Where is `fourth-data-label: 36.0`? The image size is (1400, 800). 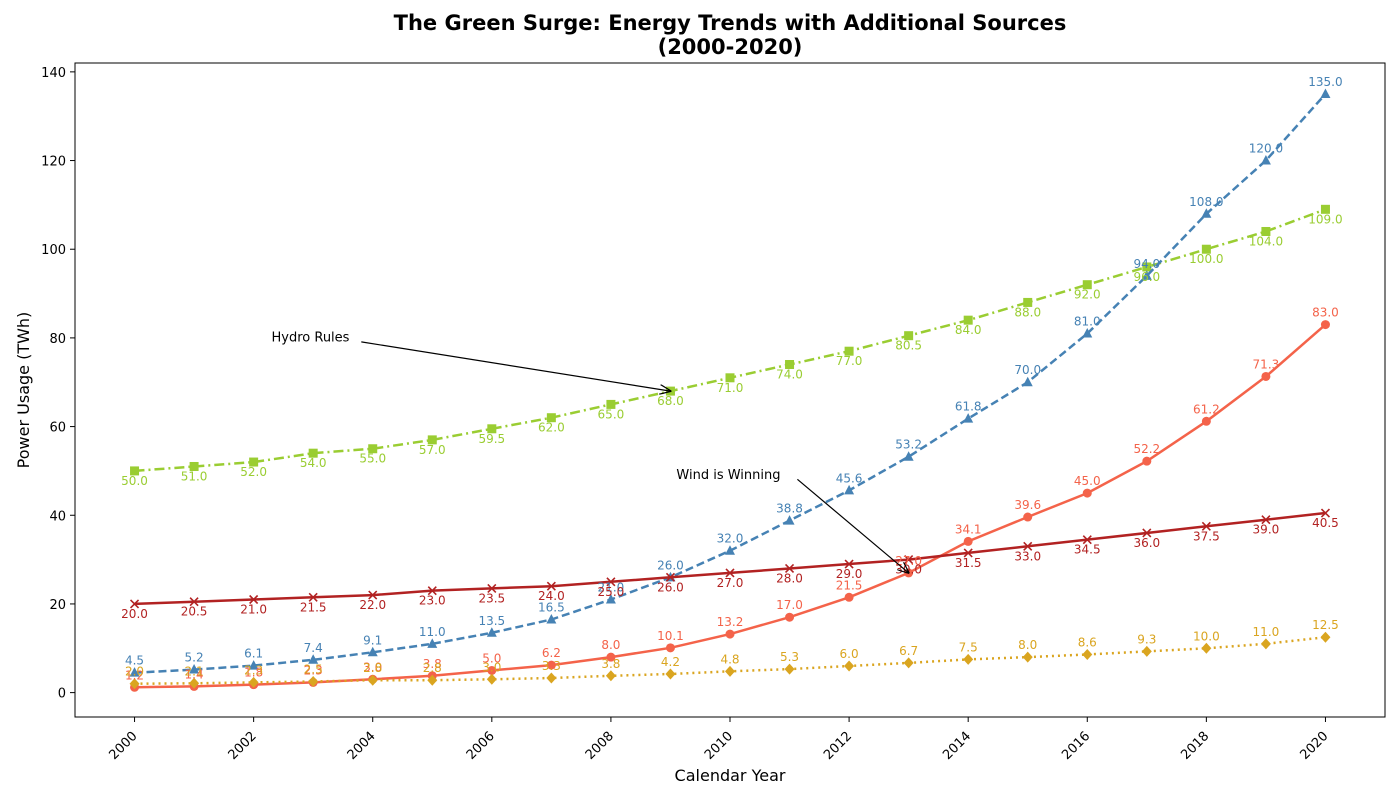 fourth-data-label: 36.0 is located at coordinates (1146, 543).